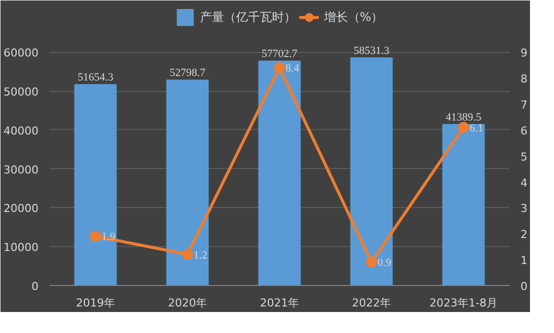 The image size is (554, 333). What do you see at coordinates (524, 209) in the screenshot?
I see `y2-tick-label: 3` at bounding box center [524, 209].